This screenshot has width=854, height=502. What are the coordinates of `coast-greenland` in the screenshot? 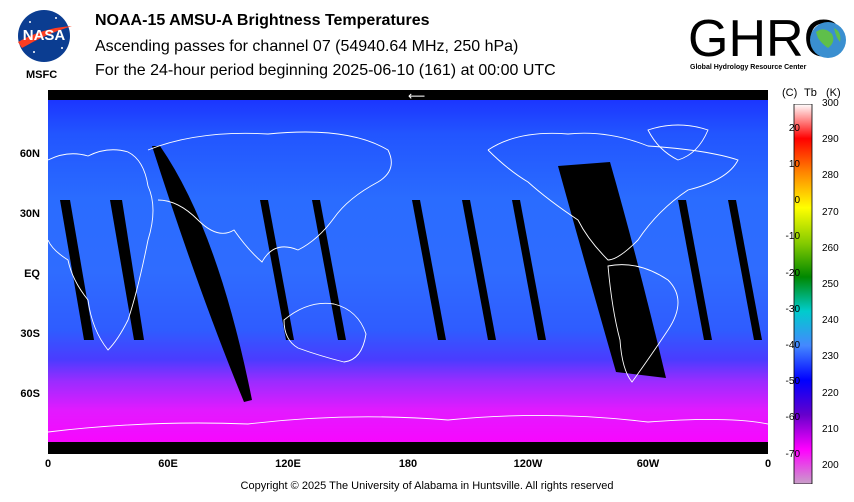 It's located at (678, 142).